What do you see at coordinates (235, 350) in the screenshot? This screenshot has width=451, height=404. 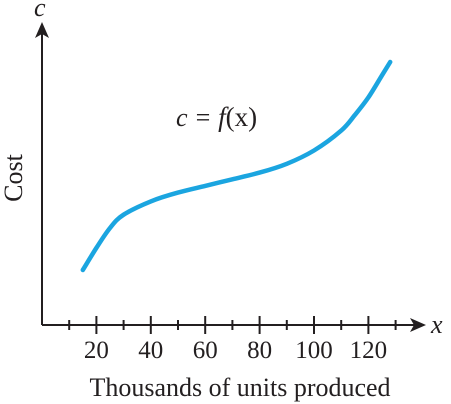 I see `x-axis-tick-labels: 20 40 60 80 100 120` at bounding box center [235, 350].